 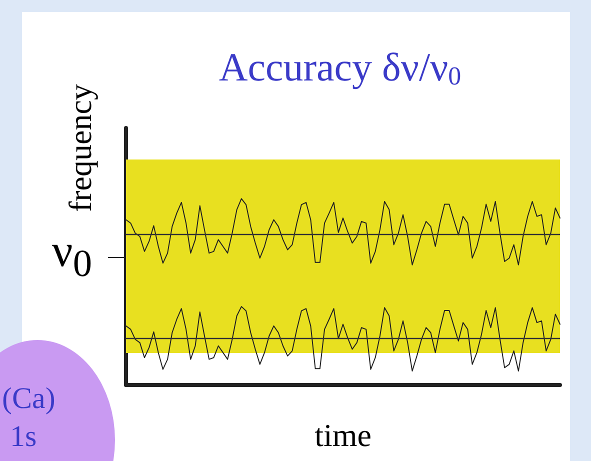 I want to click on y-axis-title: frequency, so click(x=80, y=148).